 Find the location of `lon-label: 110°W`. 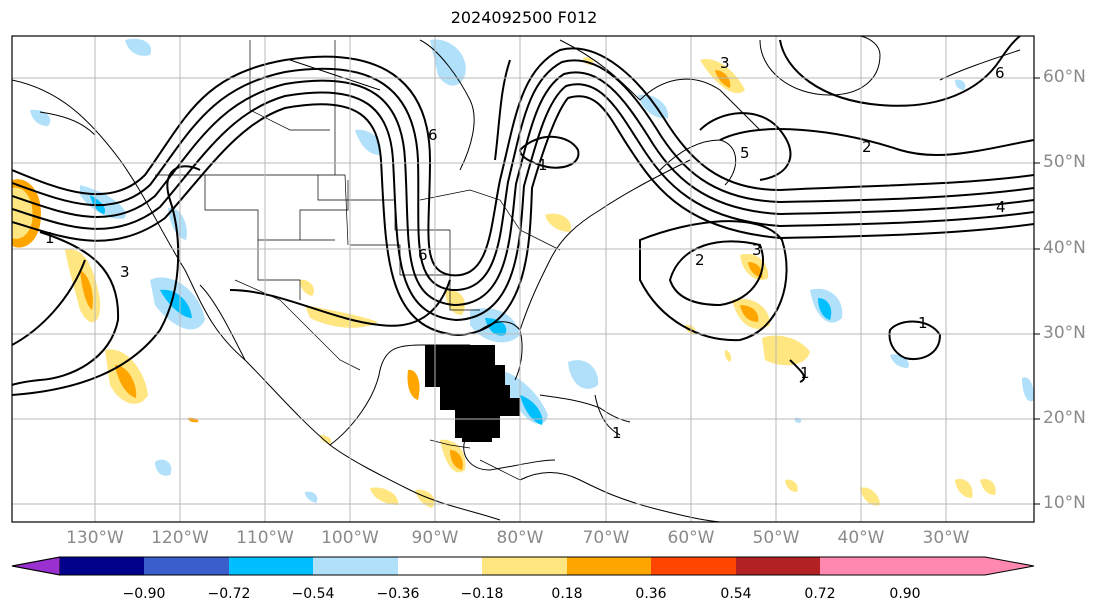

lon-label: 110°W is located at coordinates (265, 538).